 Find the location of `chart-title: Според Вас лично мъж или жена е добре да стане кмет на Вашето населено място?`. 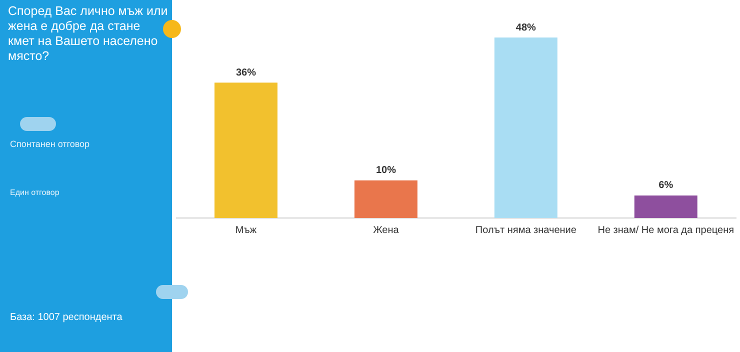

chart-title: Според Вас лично мъж или жена е добре да стане кмет на Вашето населено място? is located at coordinates (88, 34).